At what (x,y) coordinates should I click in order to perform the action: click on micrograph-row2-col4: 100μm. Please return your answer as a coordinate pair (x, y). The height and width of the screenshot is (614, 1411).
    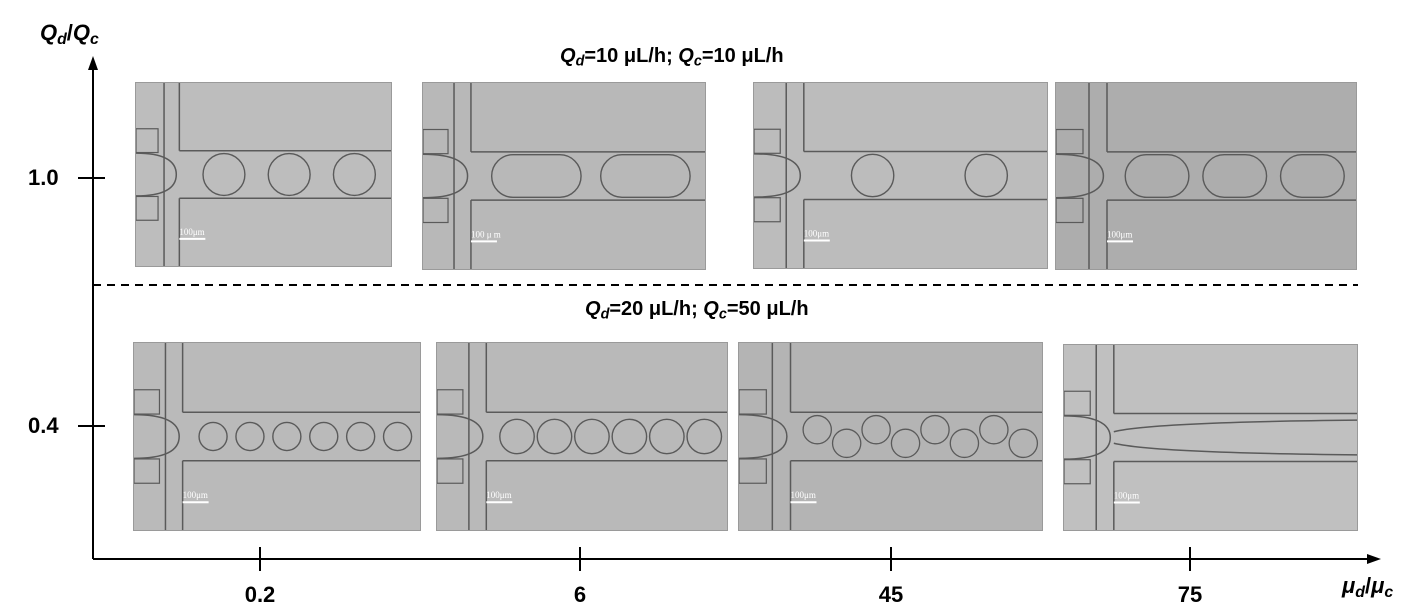
    Looking at the image, I should click on (1210, 437).